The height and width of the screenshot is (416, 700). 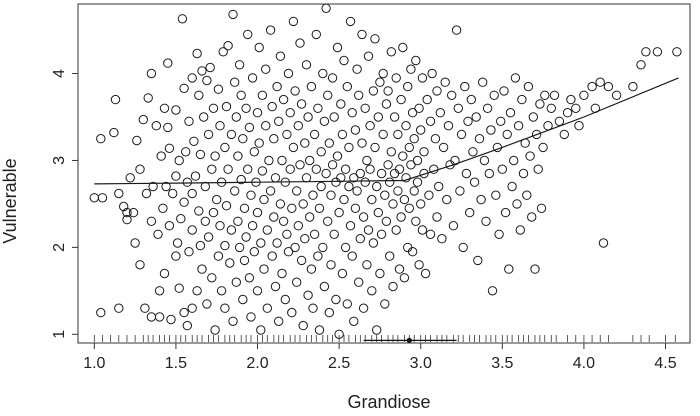 I want to click on y-tick-label: 2, so click(x=59, y=247).